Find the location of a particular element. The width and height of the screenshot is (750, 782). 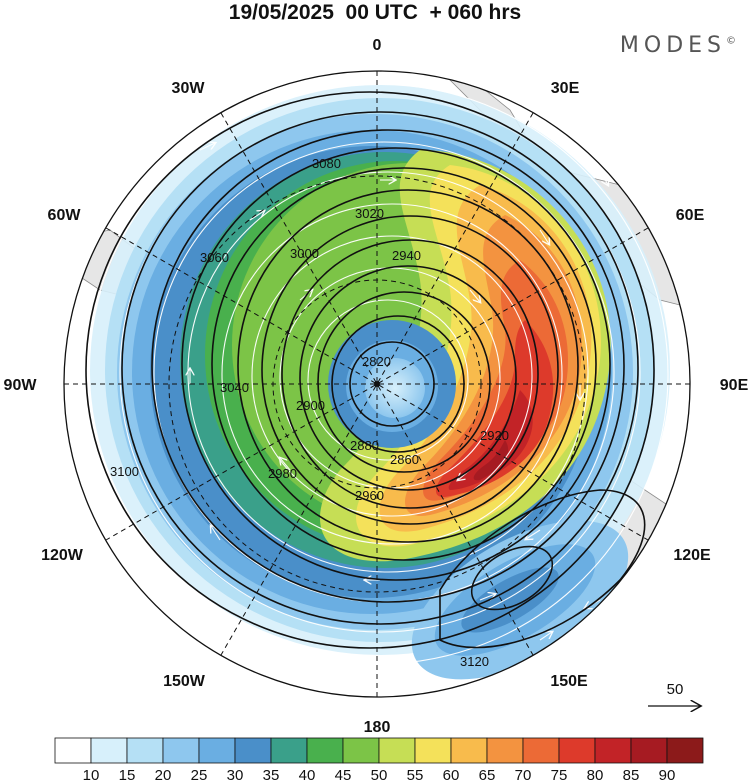

colorbar-tick-label: 90 is located at coordinates (667, 774).